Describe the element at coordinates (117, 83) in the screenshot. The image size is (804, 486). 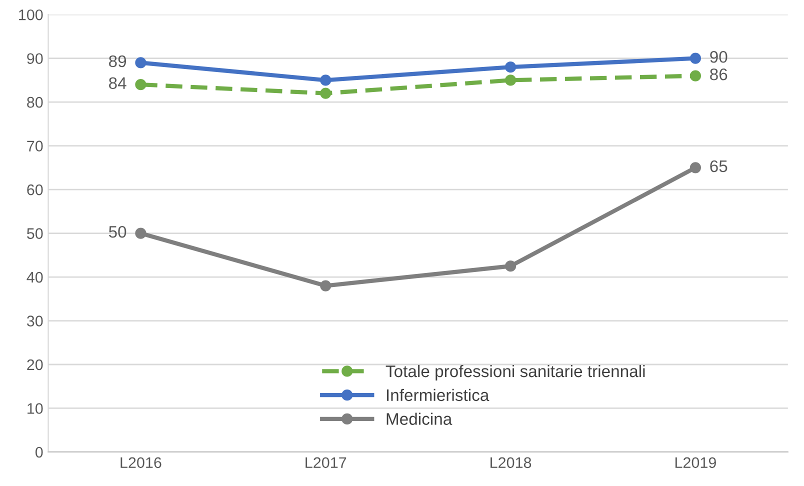
I see `data-label: 84` at that location.